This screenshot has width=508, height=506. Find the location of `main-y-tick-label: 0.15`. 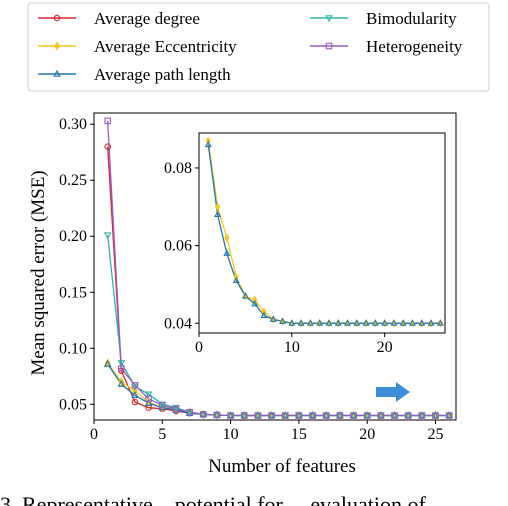

main-y-tick-label: 0.15 is located at coordinates (73, 292).